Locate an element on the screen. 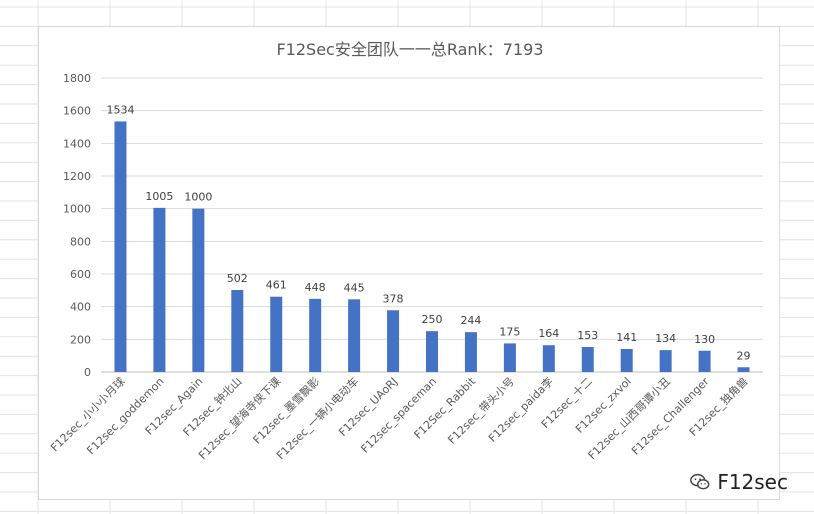 This screenshot has width=814, height=514. data-label: 141 is located at coordinates (626, 337).